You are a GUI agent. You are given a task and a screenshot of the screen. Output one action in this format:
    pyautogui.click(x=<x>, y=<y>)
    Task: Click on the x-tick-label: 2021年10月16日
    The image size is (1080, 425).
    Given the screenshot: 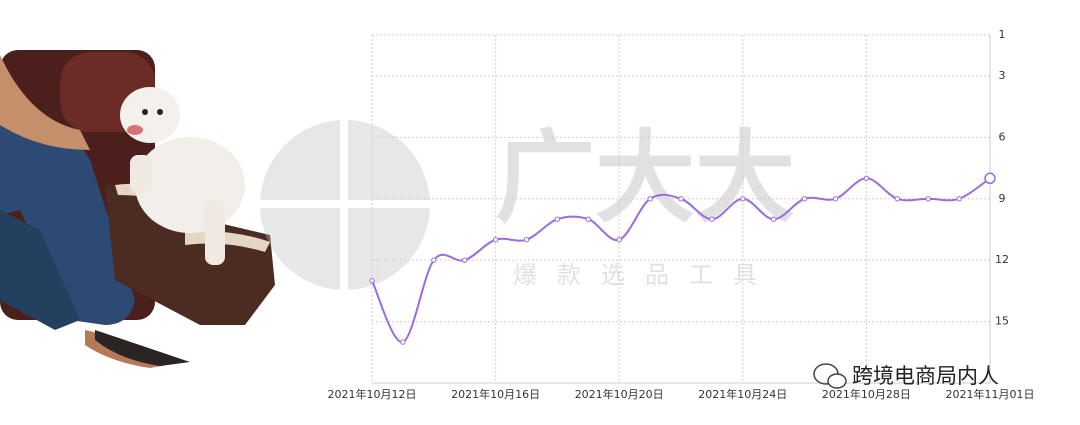 What is the action you would take?
    pyautogui.click(x=495, y=394)
    